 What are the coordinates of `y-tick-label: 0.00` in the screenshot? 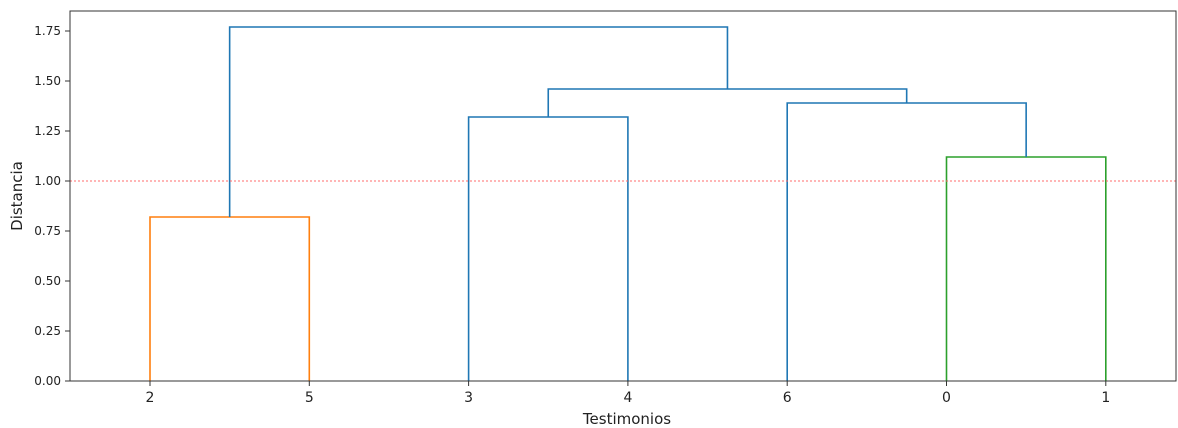 It's located at (47, 381).